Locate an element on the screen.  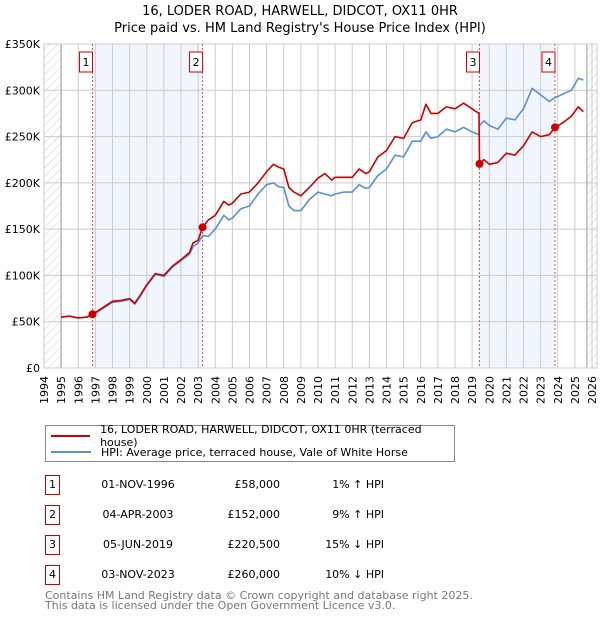
y-tick-label: £350K is located at coordinates (23, 44).